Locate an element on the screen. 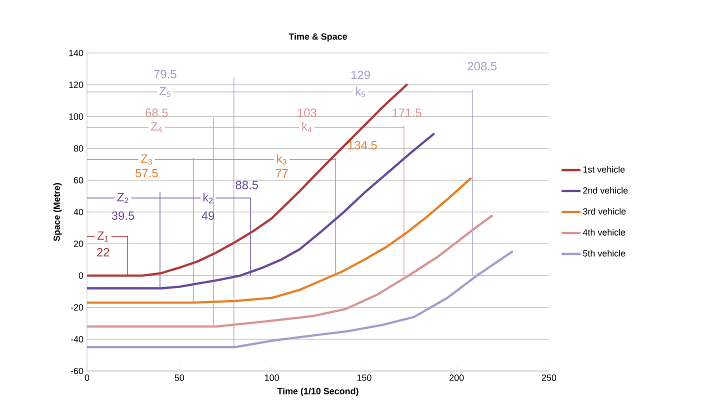  y-tick-label: -40 is located at coordinates (77, 339).